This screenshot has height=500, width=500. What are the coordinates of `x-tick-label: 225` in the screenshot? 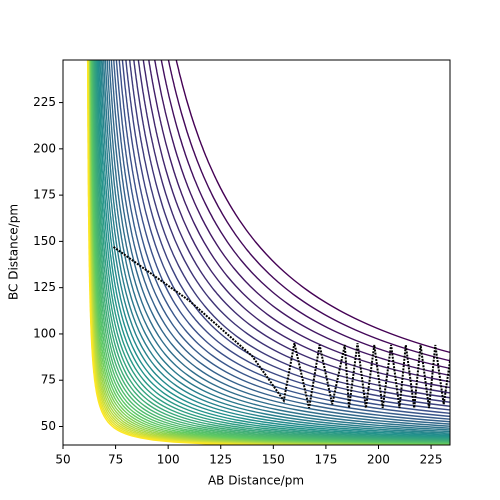 It's located at (431, 460).